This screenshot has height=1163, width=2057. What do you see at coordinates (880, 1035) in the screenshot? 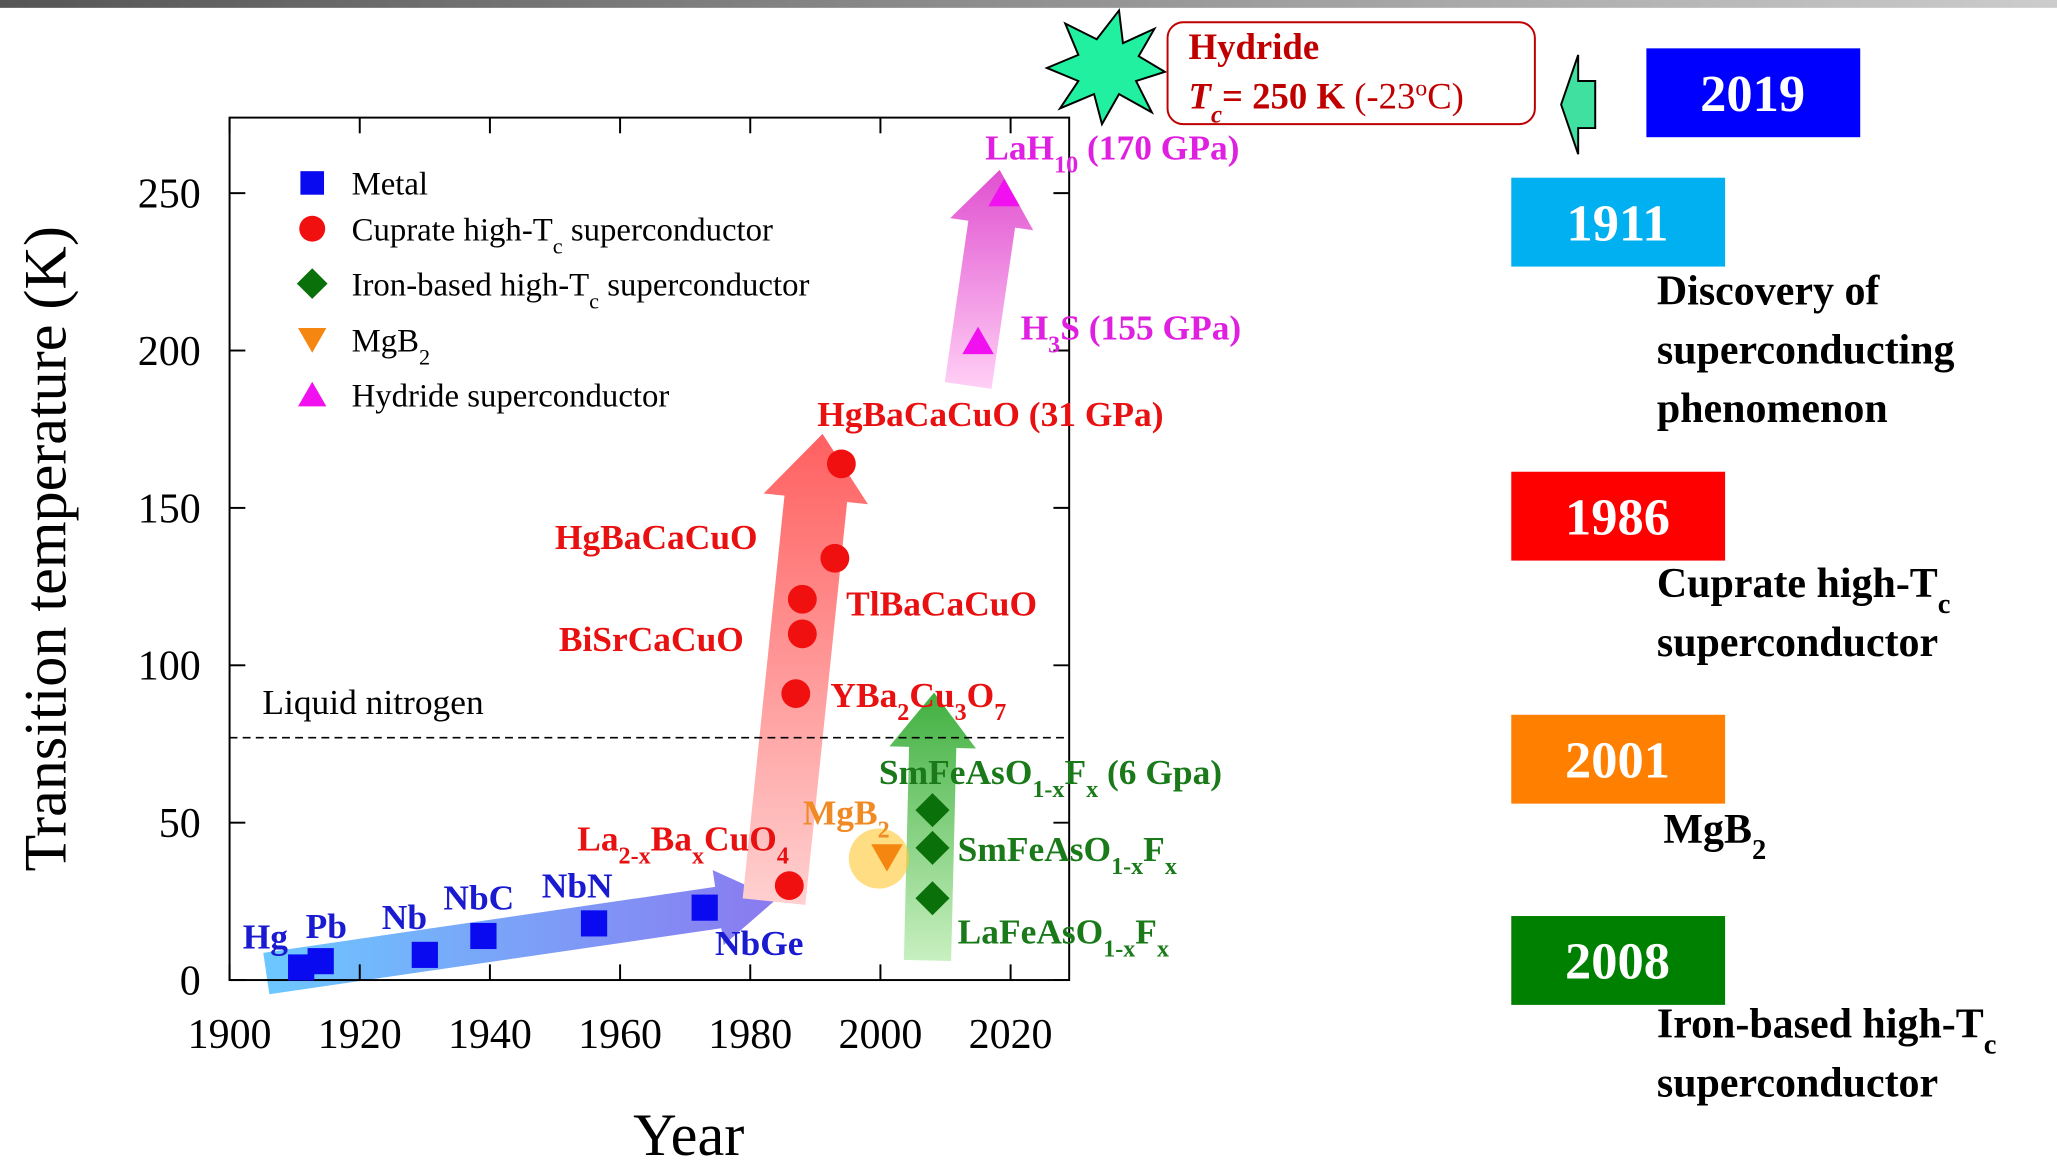
I see `x-tick-label: 2000` at bounding box center [880, 1035].